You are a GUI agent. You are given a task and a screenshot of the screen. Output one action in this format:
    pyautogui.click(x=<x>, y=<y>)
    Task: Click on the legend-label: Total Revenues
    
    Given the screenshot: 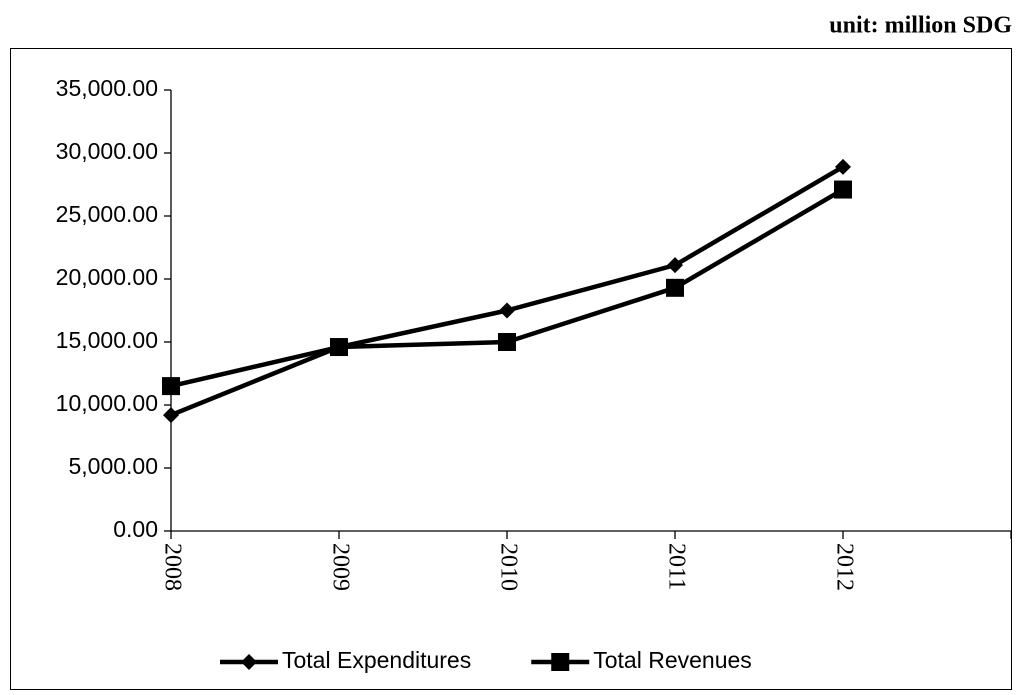 What is the action you would take?
    pyautogui.click(x=672, y=660)
    